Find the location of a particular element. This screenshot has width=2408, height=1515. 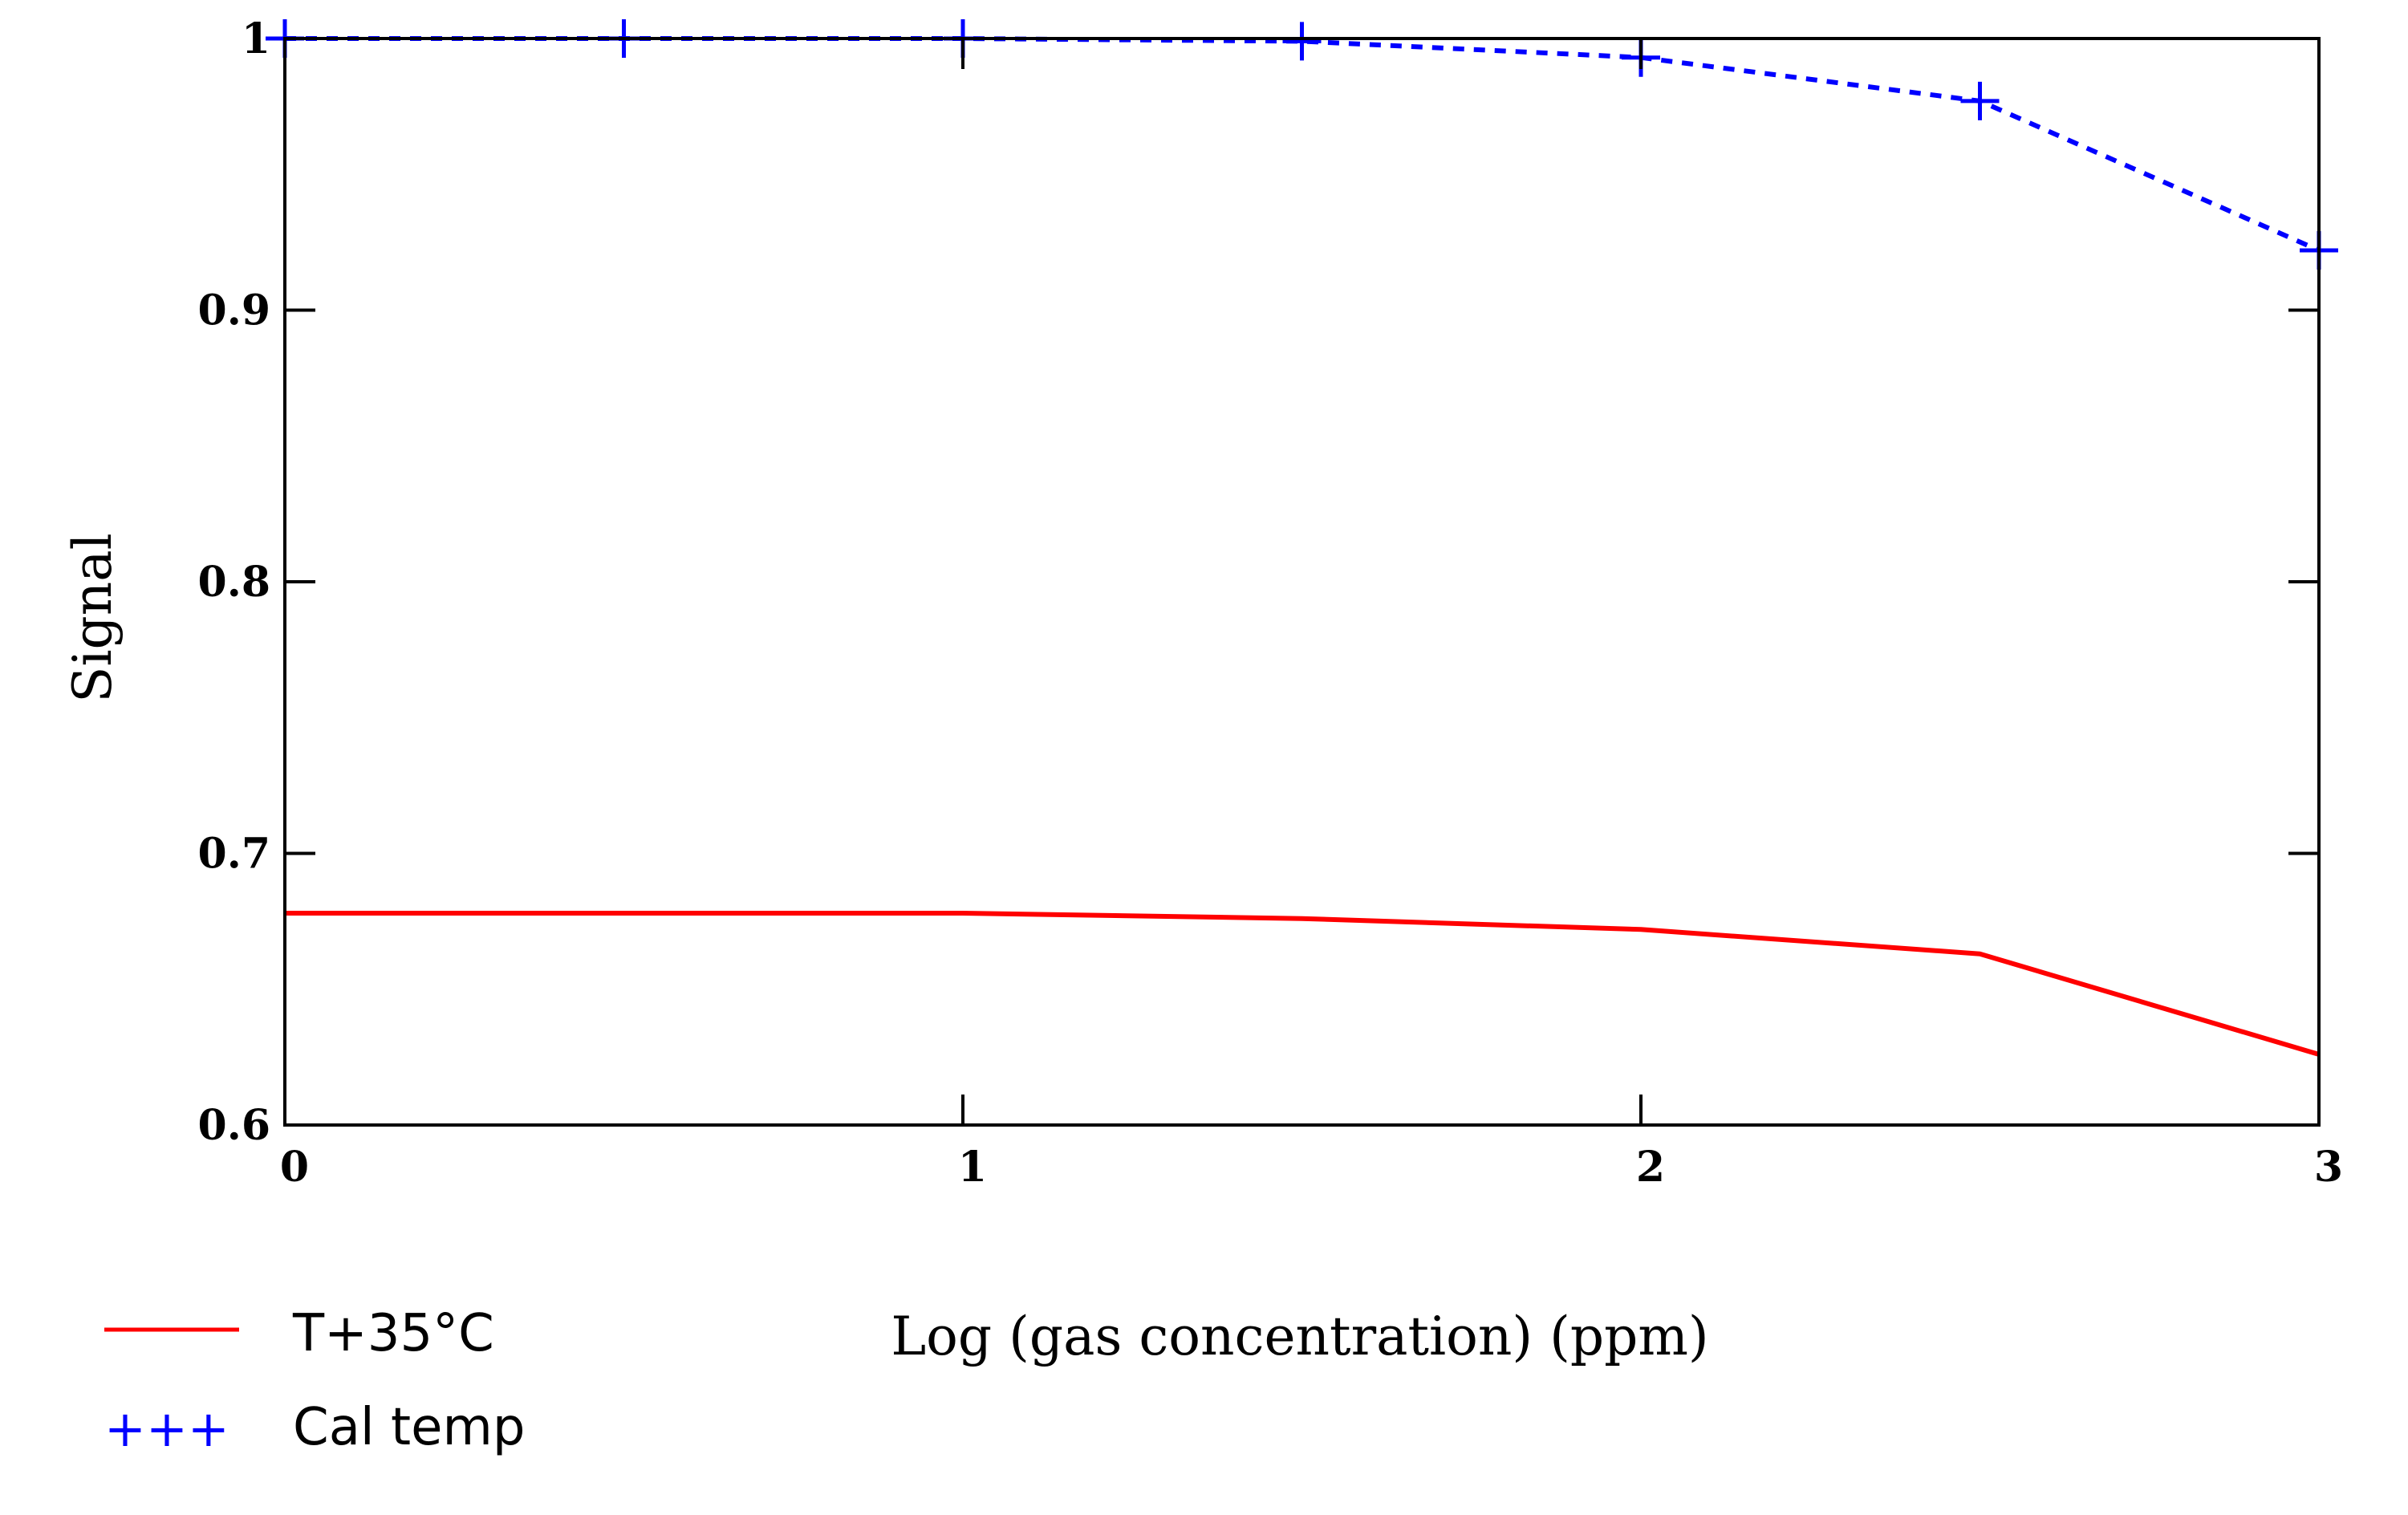

y-tick-label: 0.9 is located at coordinates (234, 311).